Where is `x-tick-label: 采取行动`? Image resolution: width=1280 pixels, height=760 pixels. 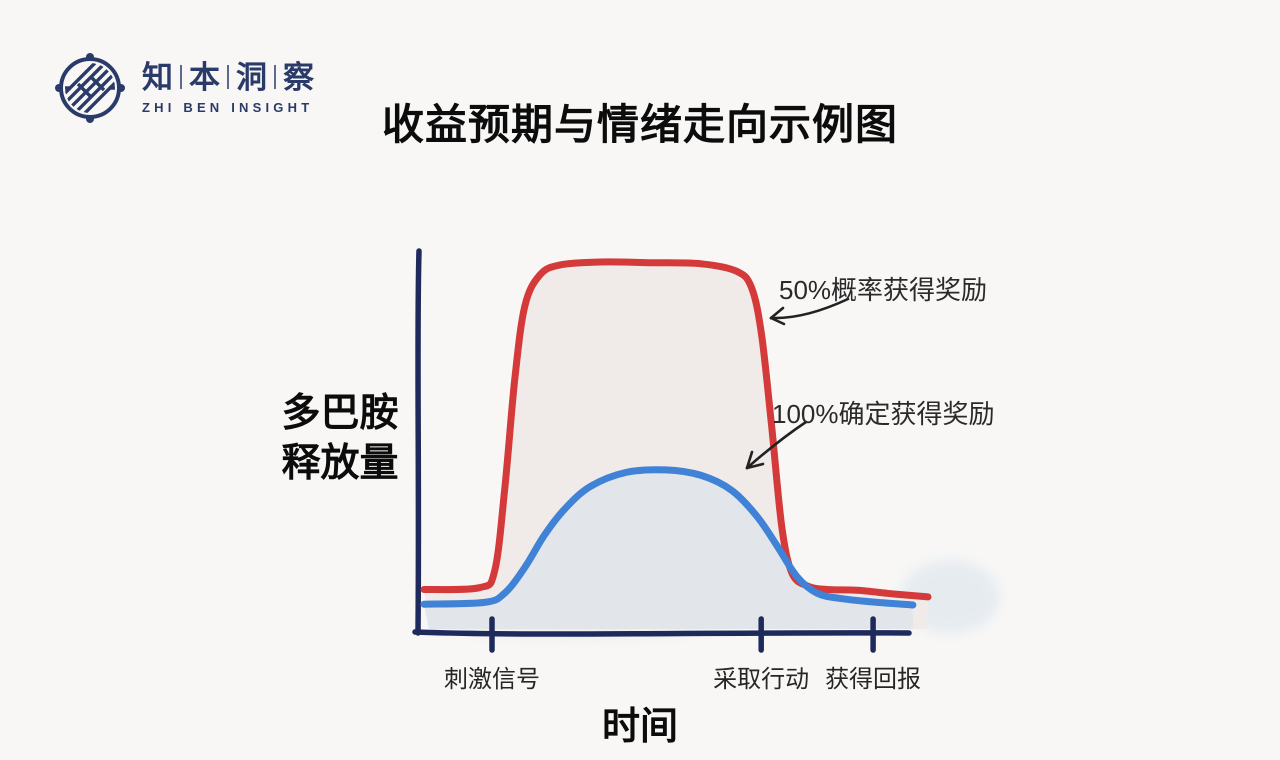 x-tick-label: 采取行动 is located at coordinates (761, 679).